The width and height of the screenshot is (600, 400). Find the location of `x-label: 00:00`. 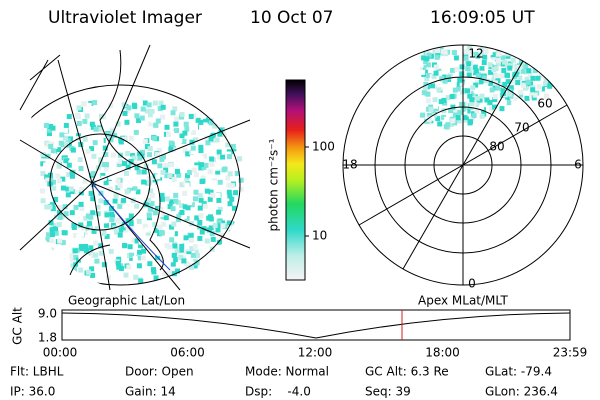

x-label: 00:00 is located at coordinates (60, 353).